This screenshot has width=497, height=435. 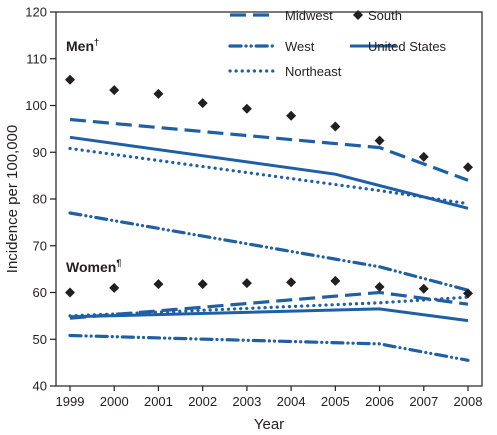 What do you see at coordinates (269, 424) in the screenshot?
I see `x-axis-title: Year` at bounding box center [269, 424].